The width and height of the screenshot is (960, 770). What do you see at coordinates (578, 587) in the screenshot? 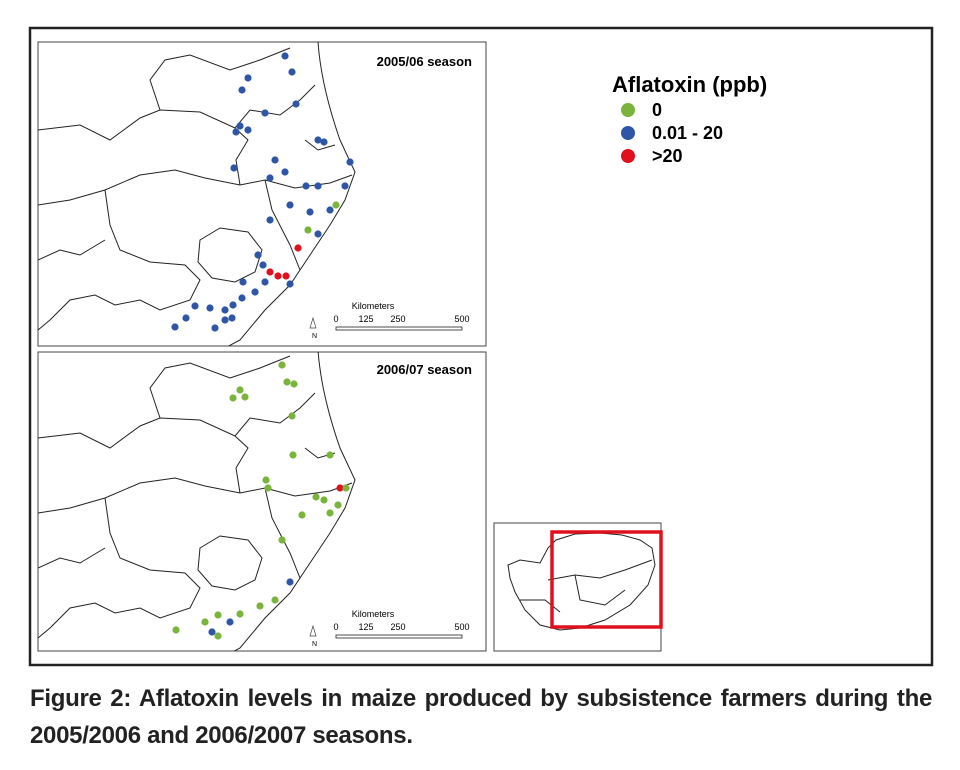
I see `inset-map` at bounding box center [578, 587].